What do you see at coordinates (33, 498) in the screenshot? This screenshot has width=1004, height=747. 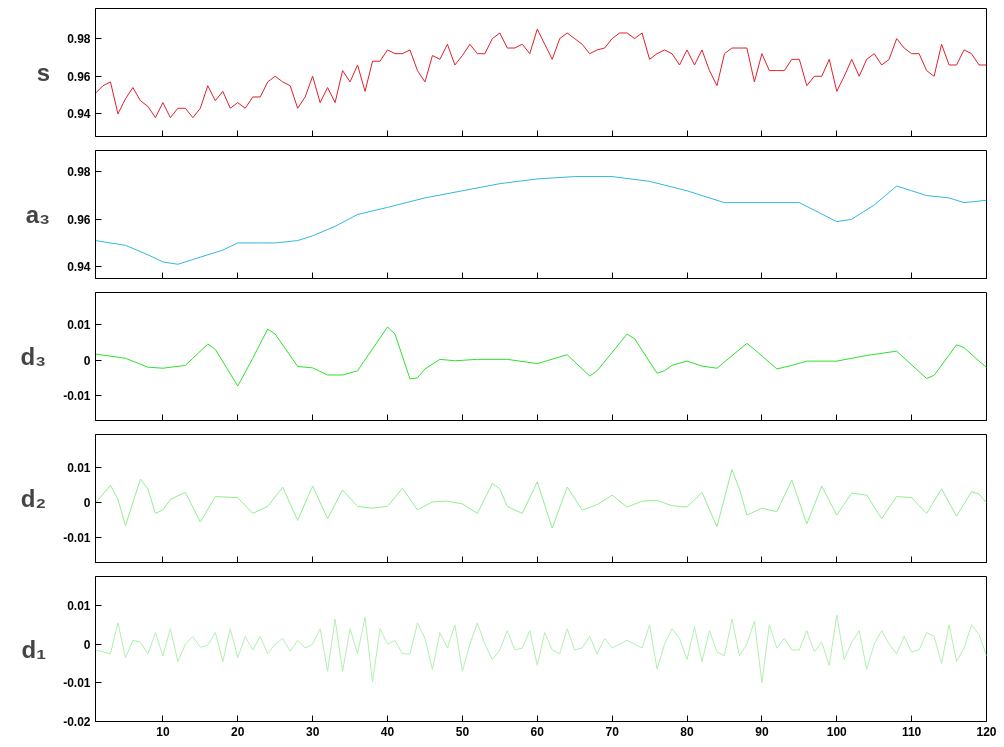 I see `y-axis-title: d₂` at bounding box center [33, 498].